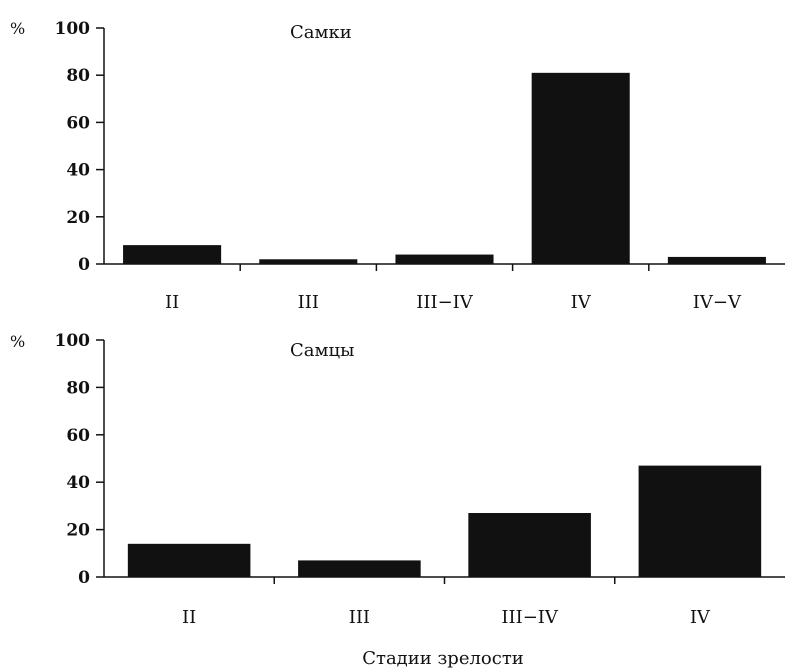  What do you see at coordinates (717, 302) in the screenshot?
I see `category-label: IV−V` at bounding box center [717, 302].